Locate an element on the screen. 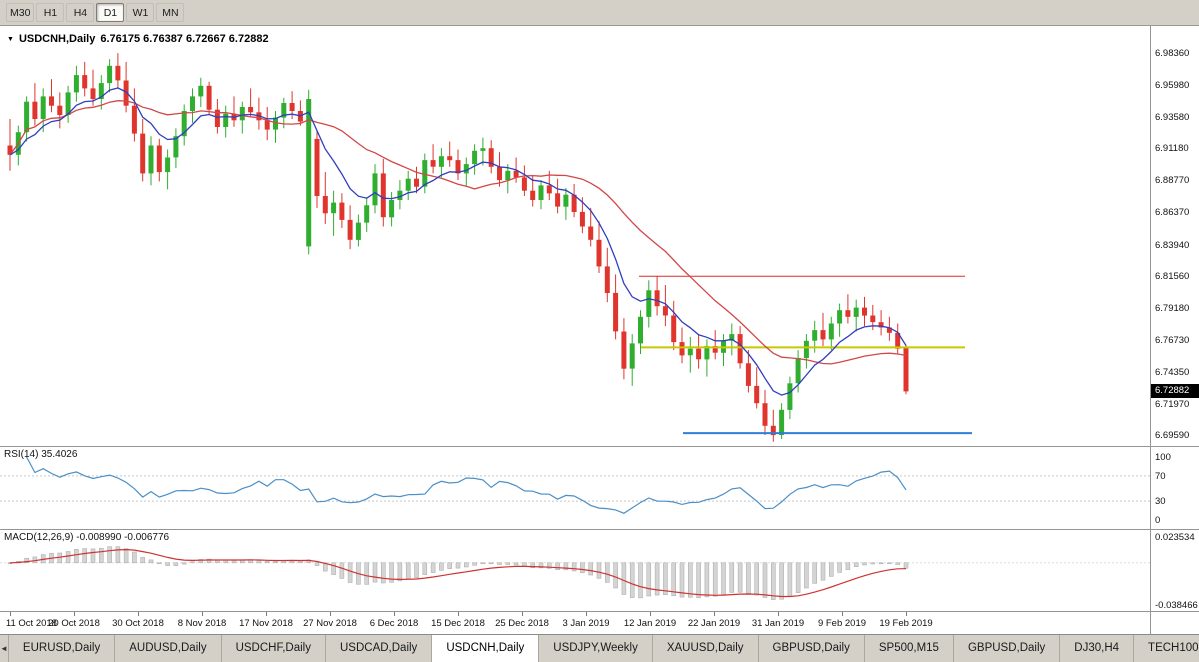  timeframe-w1-button: W1 is located at coordinates (140, 12).